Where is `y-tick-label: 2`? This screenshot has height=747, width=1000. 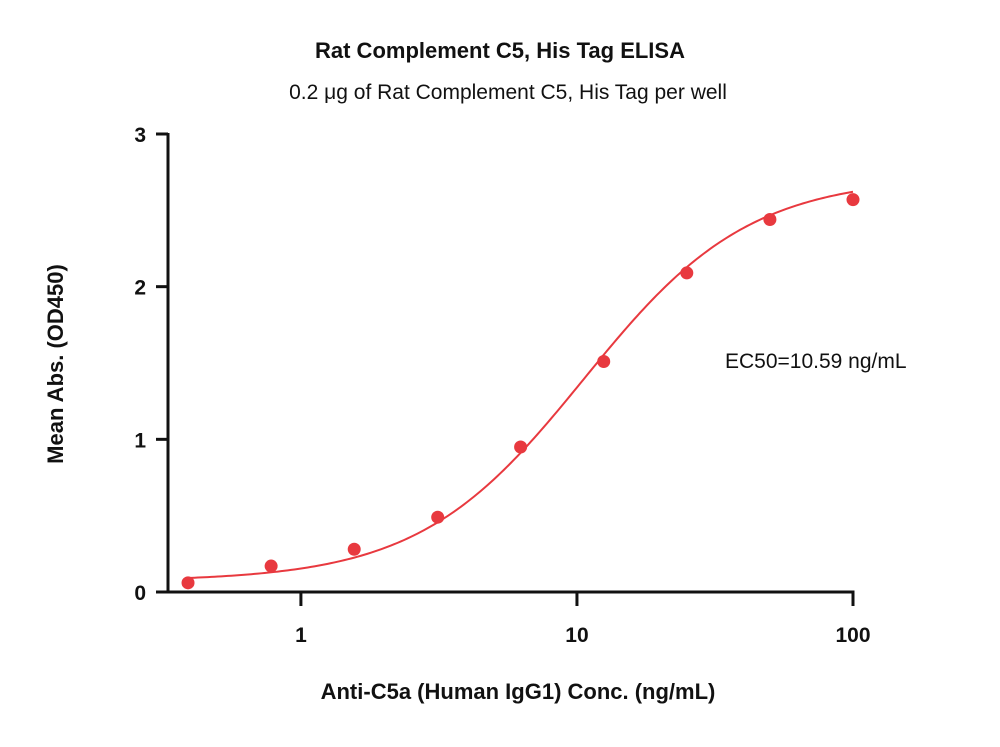 y-tick-label: 2 is located at coordinates (140, 288).